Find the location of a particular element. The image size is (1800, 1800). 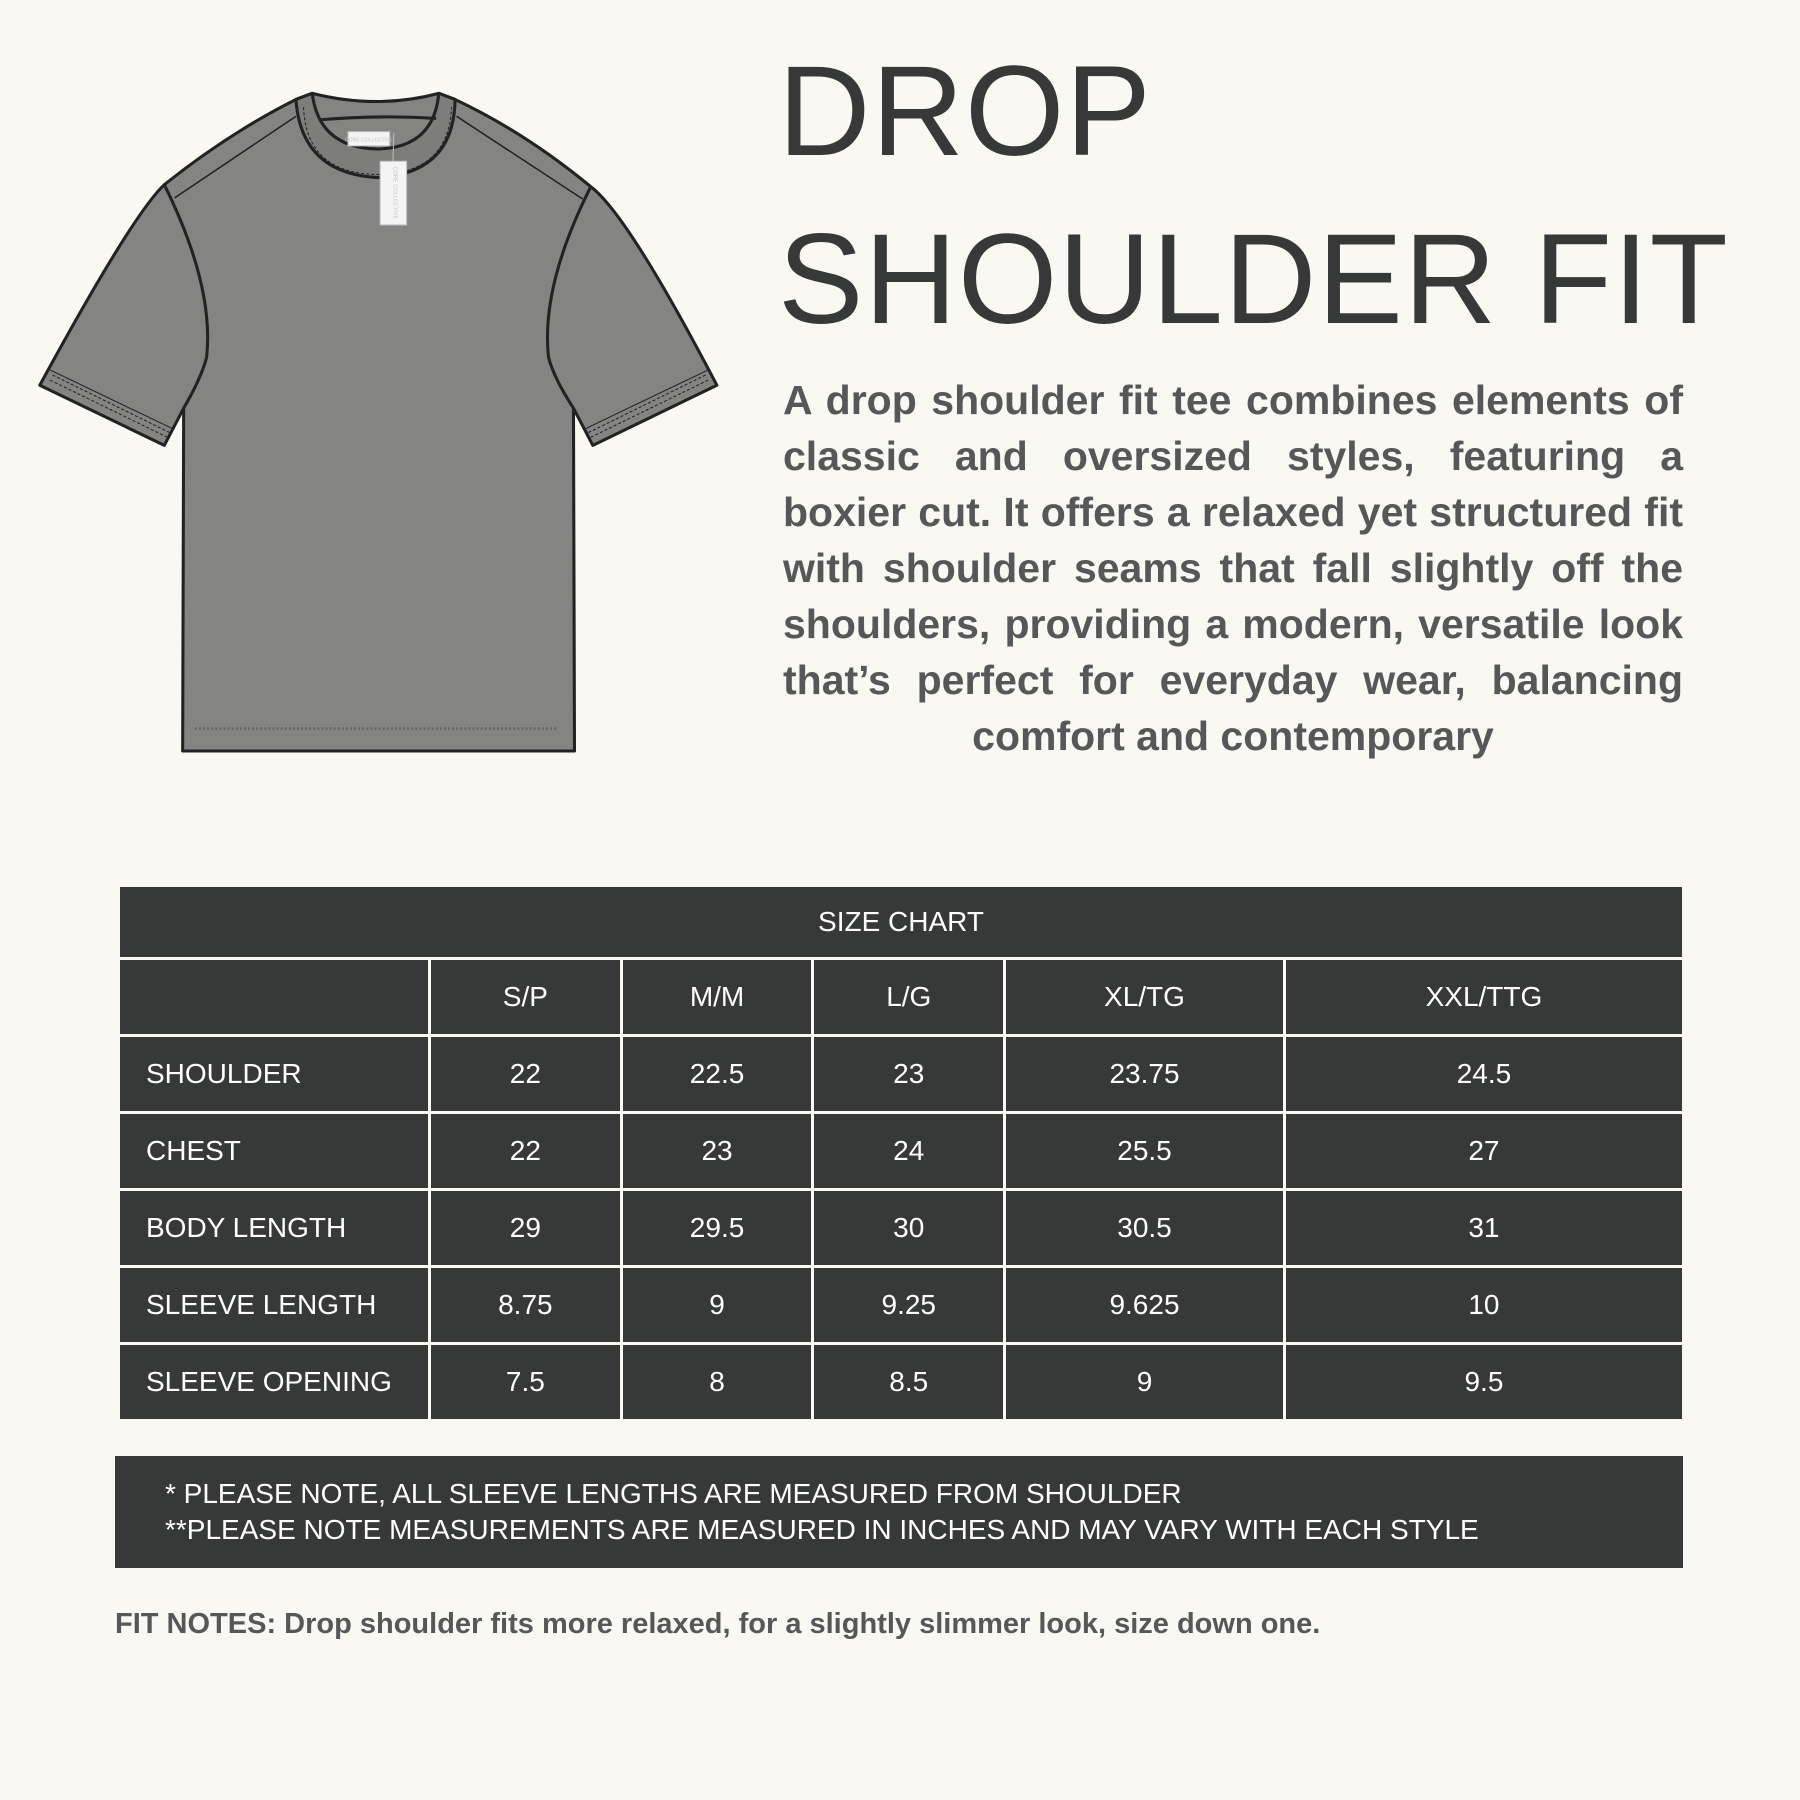

measurement-value: 29 is located at coordinates (525, 1228).